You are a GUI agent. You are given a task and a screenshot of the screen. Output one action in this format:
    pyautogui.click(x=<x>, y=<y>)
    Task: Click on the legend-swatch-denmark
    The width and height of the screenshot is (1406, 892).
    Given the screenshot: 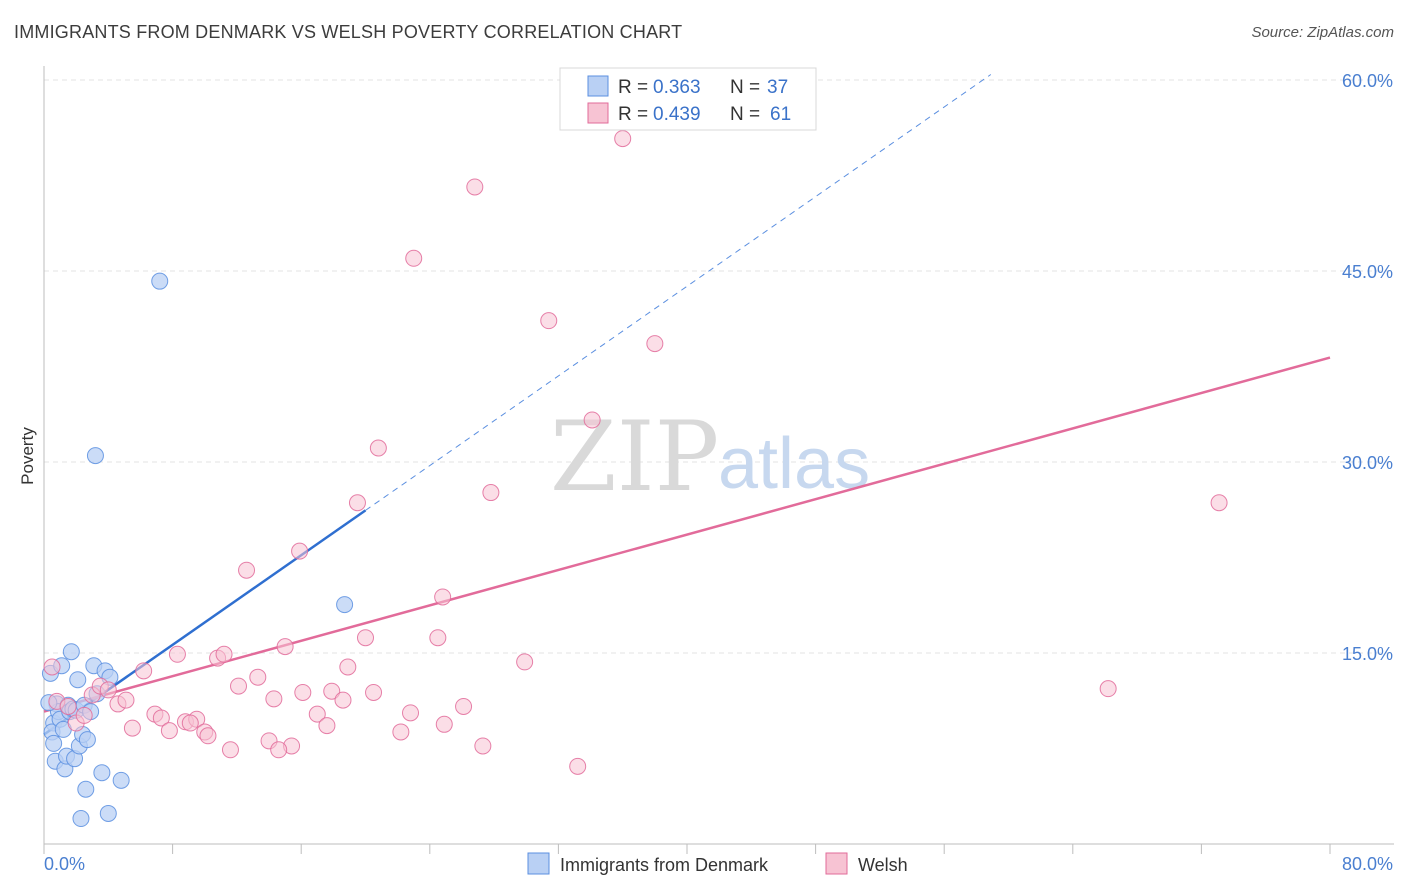 What is the action you would take?
    pyautogui.click(x=598, y=86)
    